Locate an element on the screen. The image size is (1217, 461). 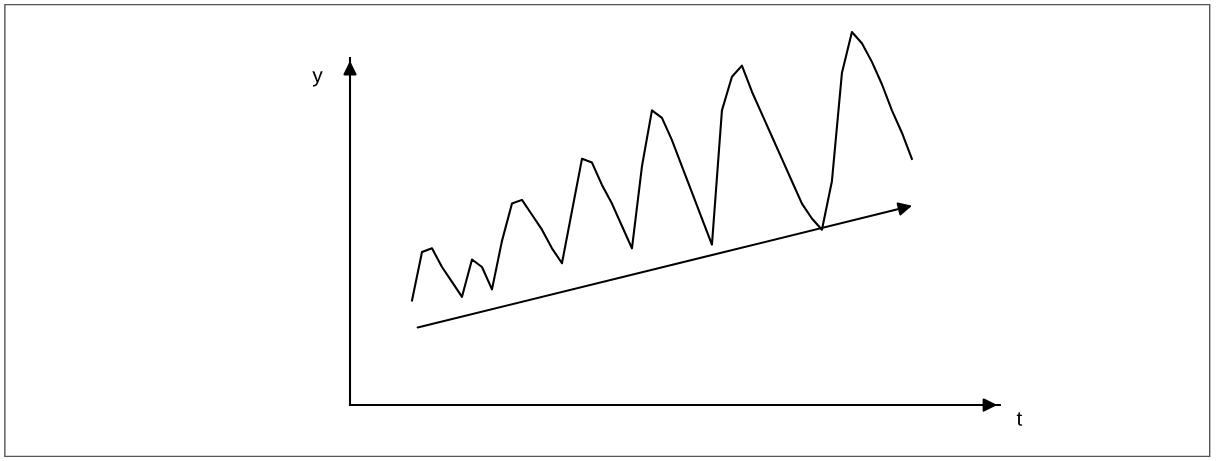
y-axis-title: y is located at coordinates (317, 79).